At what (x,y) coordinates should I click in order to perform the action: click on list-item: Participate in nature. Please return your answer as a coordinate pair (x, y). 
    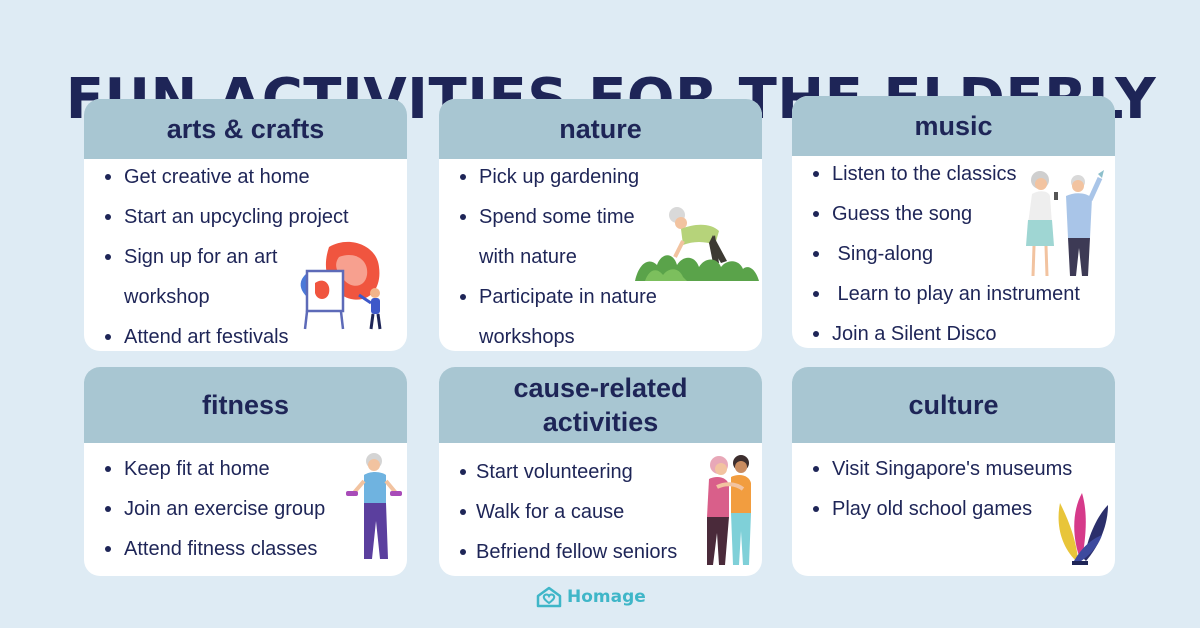
    Looking at the image, I should click on (600, 297).